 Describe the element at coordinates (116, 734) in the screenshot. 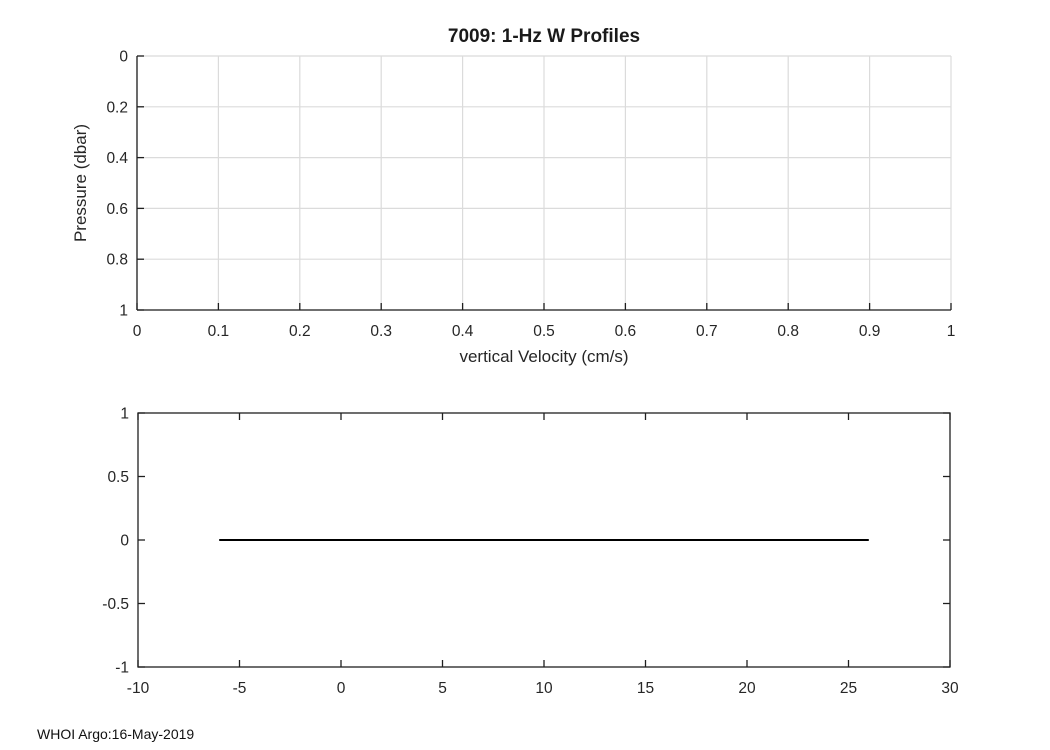

I see `footer-text: WHOI Argo:16-May-2019` at that location.